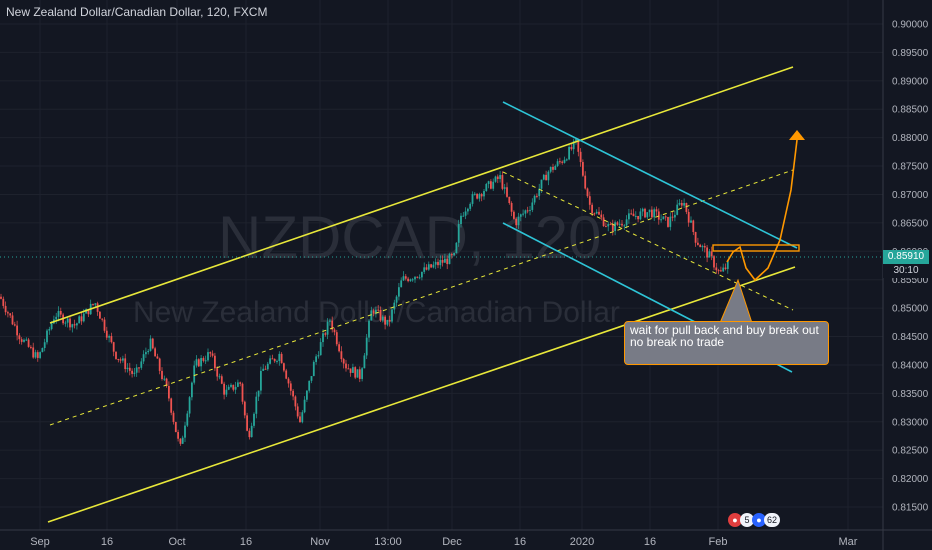 The image size is (932, 550). Describe the element at coordinates (910, 223) in the screenshot. I see `y-tick-label: 0.86500` at that location.